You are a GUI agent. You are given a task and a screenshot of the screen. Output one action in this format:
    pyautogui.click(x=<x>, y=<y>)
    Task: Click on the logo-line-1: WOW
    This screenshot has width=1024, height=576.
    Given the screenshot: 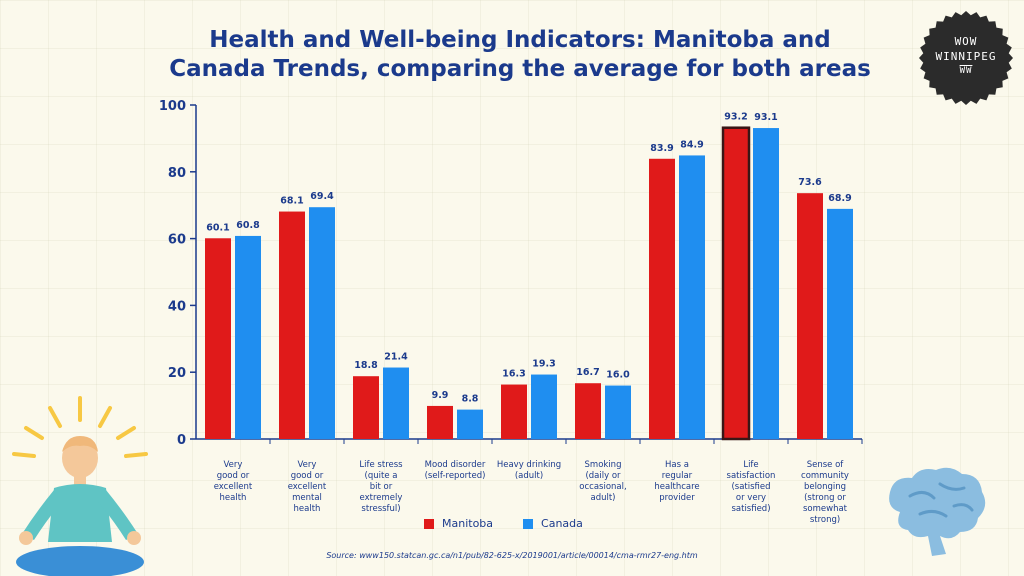 What is the action you would take?
    pyautogui.click(x=966, y=41)
    